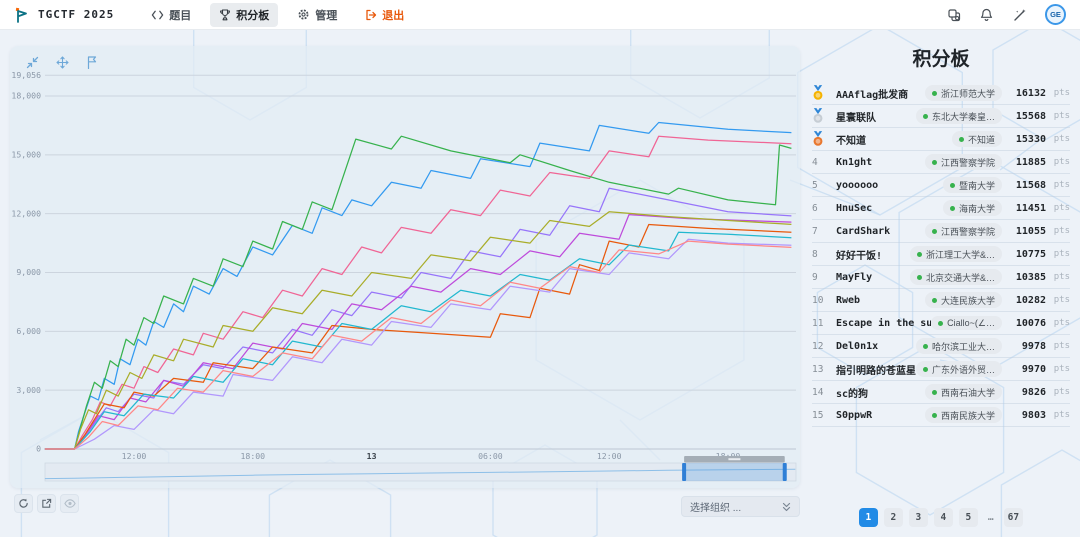 The image size is (1080, 537). Describe the element at coordinates (1006, 14) in the screenshot. I see `header-actions: GE` at that location.